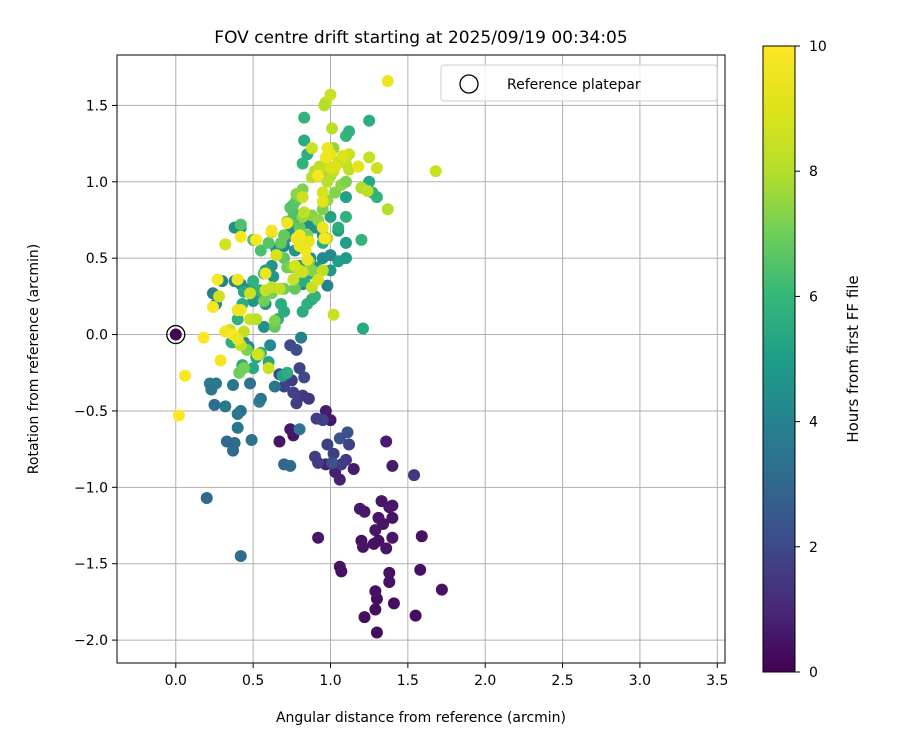  What do you see at coordinates (408, 681) in the screenshot?
I see `x-tick-label: 1.5` at bounding box center [408, 681].